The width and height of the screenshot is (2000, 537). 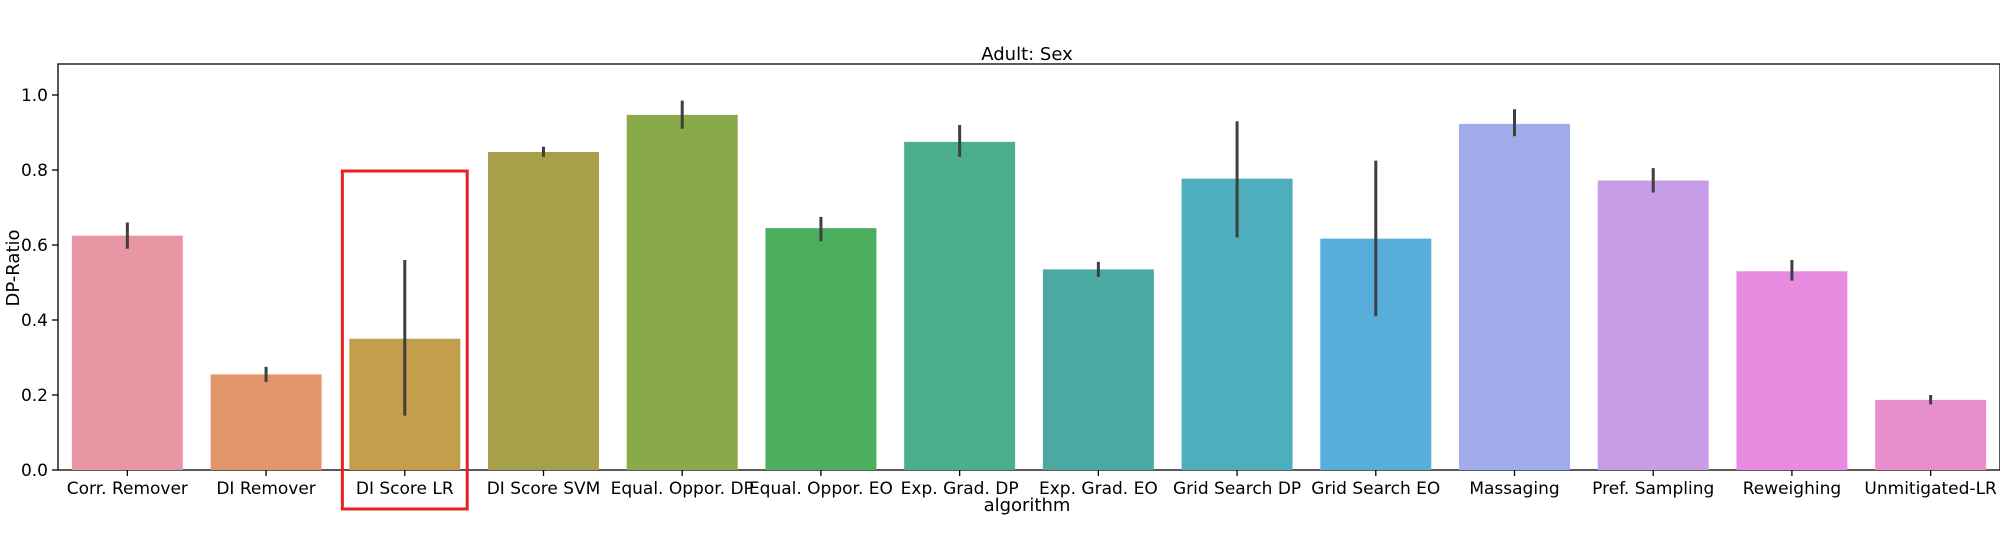 I want to click on x-tick-label: DI Score LR, so click(x=405, y=489).